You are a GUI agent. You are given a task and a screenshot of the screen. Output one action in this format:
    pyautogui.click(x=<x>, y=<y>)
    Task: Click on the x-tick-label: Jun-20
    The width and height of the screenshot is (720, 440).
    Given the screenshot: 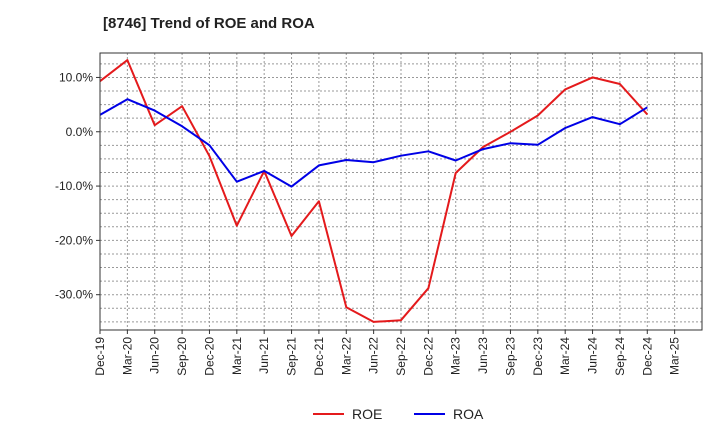 What is the action you would take?
    pyautogui.click(x=155, y=355)
    